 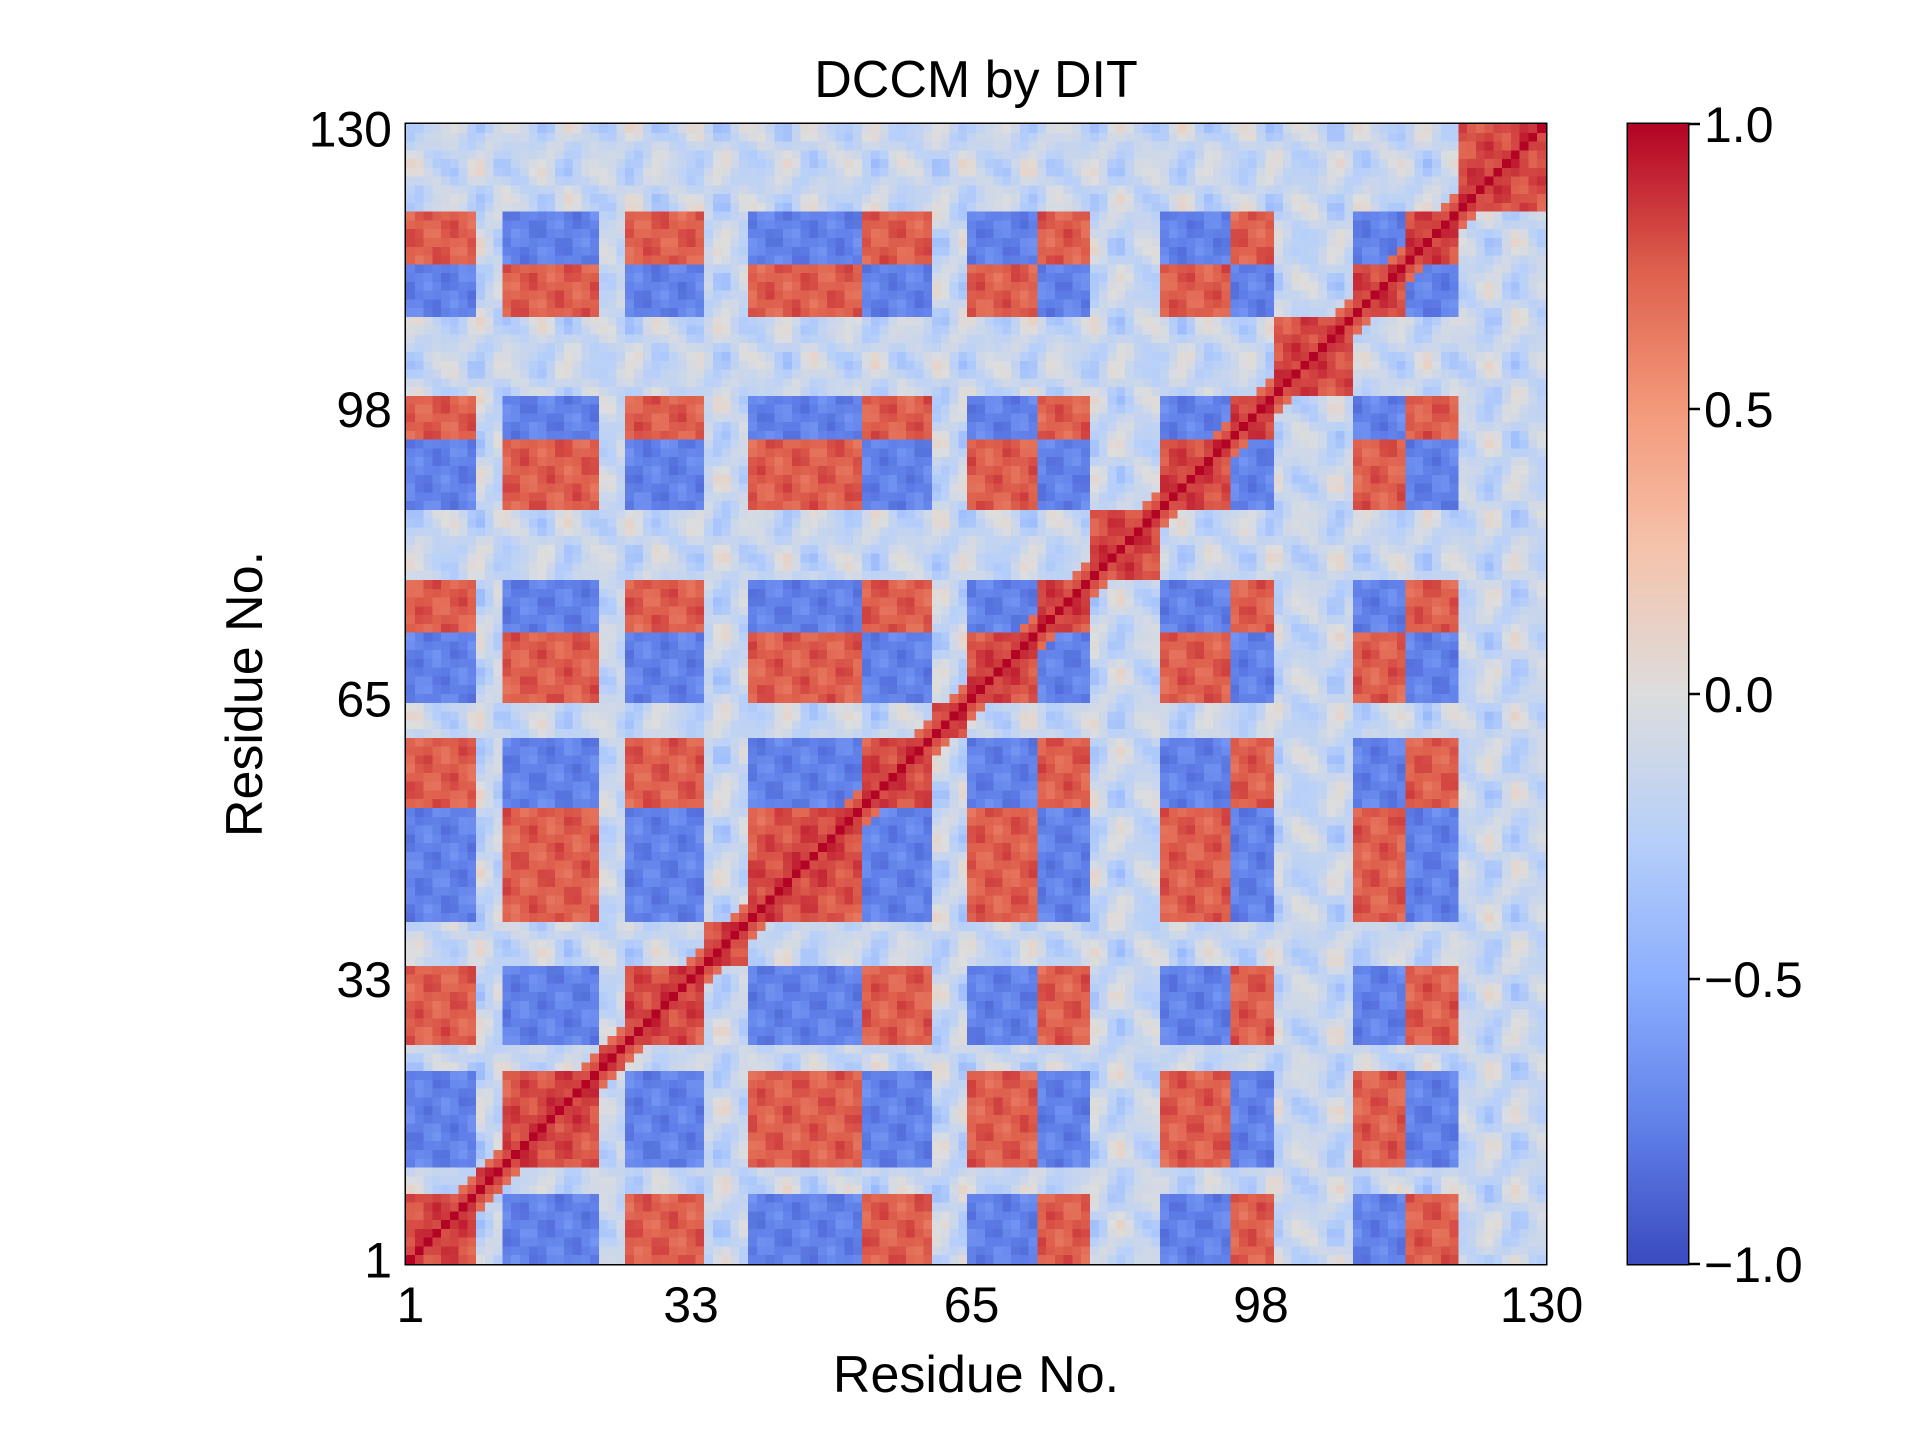 What do you see at coordinates (245, 694) in the screenshot?
I see `y-axis-title: Residue No.` at bounding box center [245, 694].